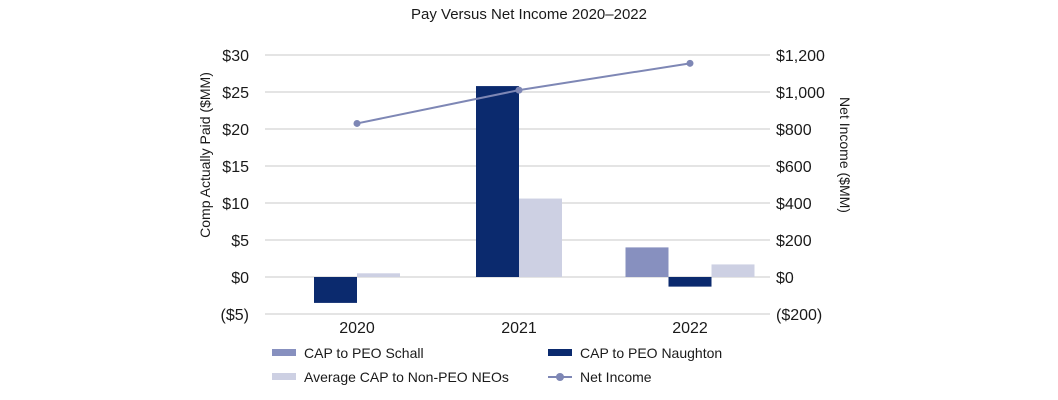 The height and width of the screenshot is (400, 1058). I want to click on bar-average-cap-to-non-peo-neos-2022, so click(733, 270).